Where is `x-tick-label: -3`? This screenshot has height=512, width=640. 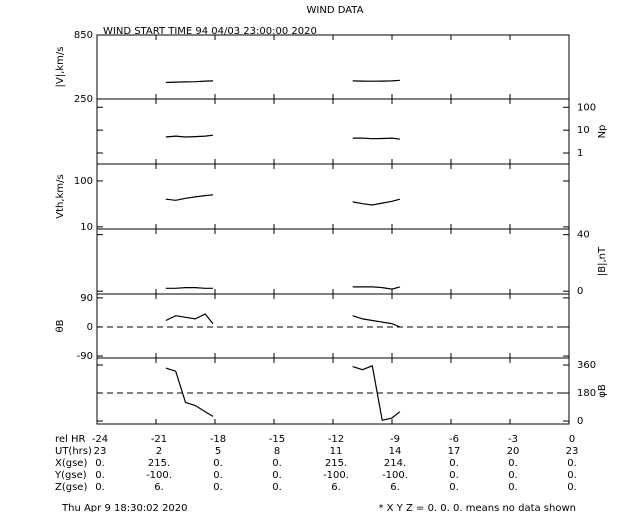 x-tick-label: -3 is located at coordinates (513, 439).